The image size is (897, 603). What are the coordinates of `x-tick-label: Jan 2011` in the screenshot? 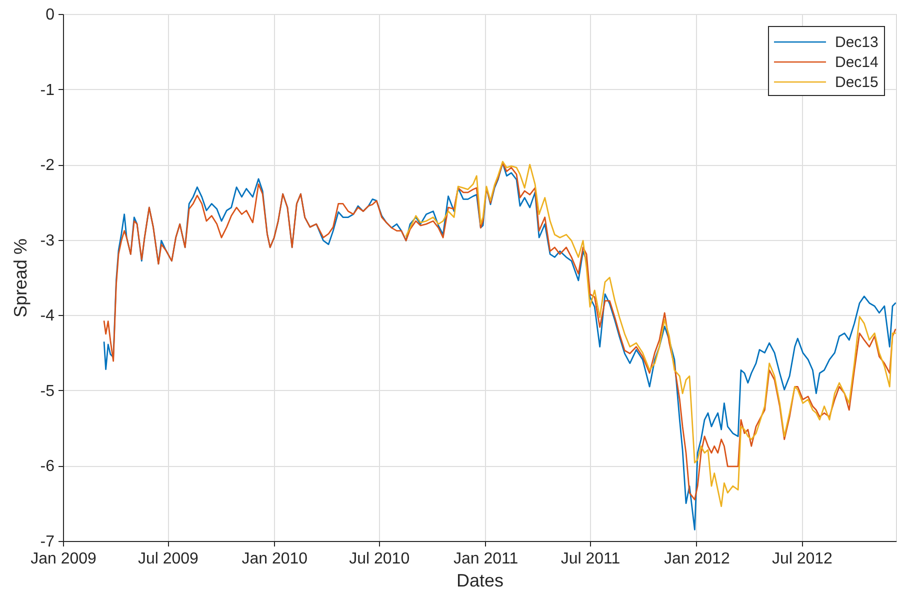 It's located at (485, 559).